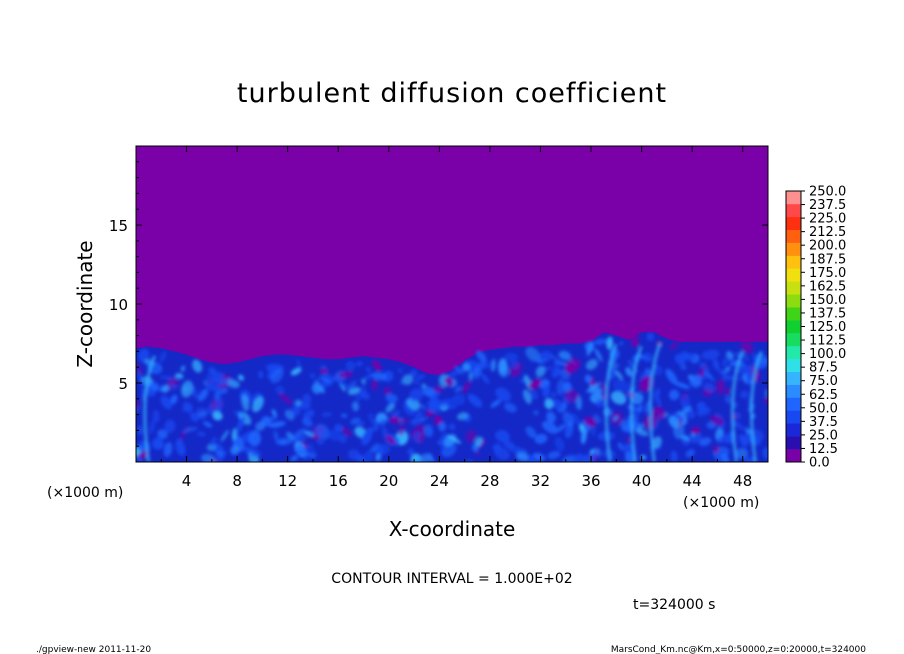  I want to click on colorbar-label: 137.5, so click(827, 313).